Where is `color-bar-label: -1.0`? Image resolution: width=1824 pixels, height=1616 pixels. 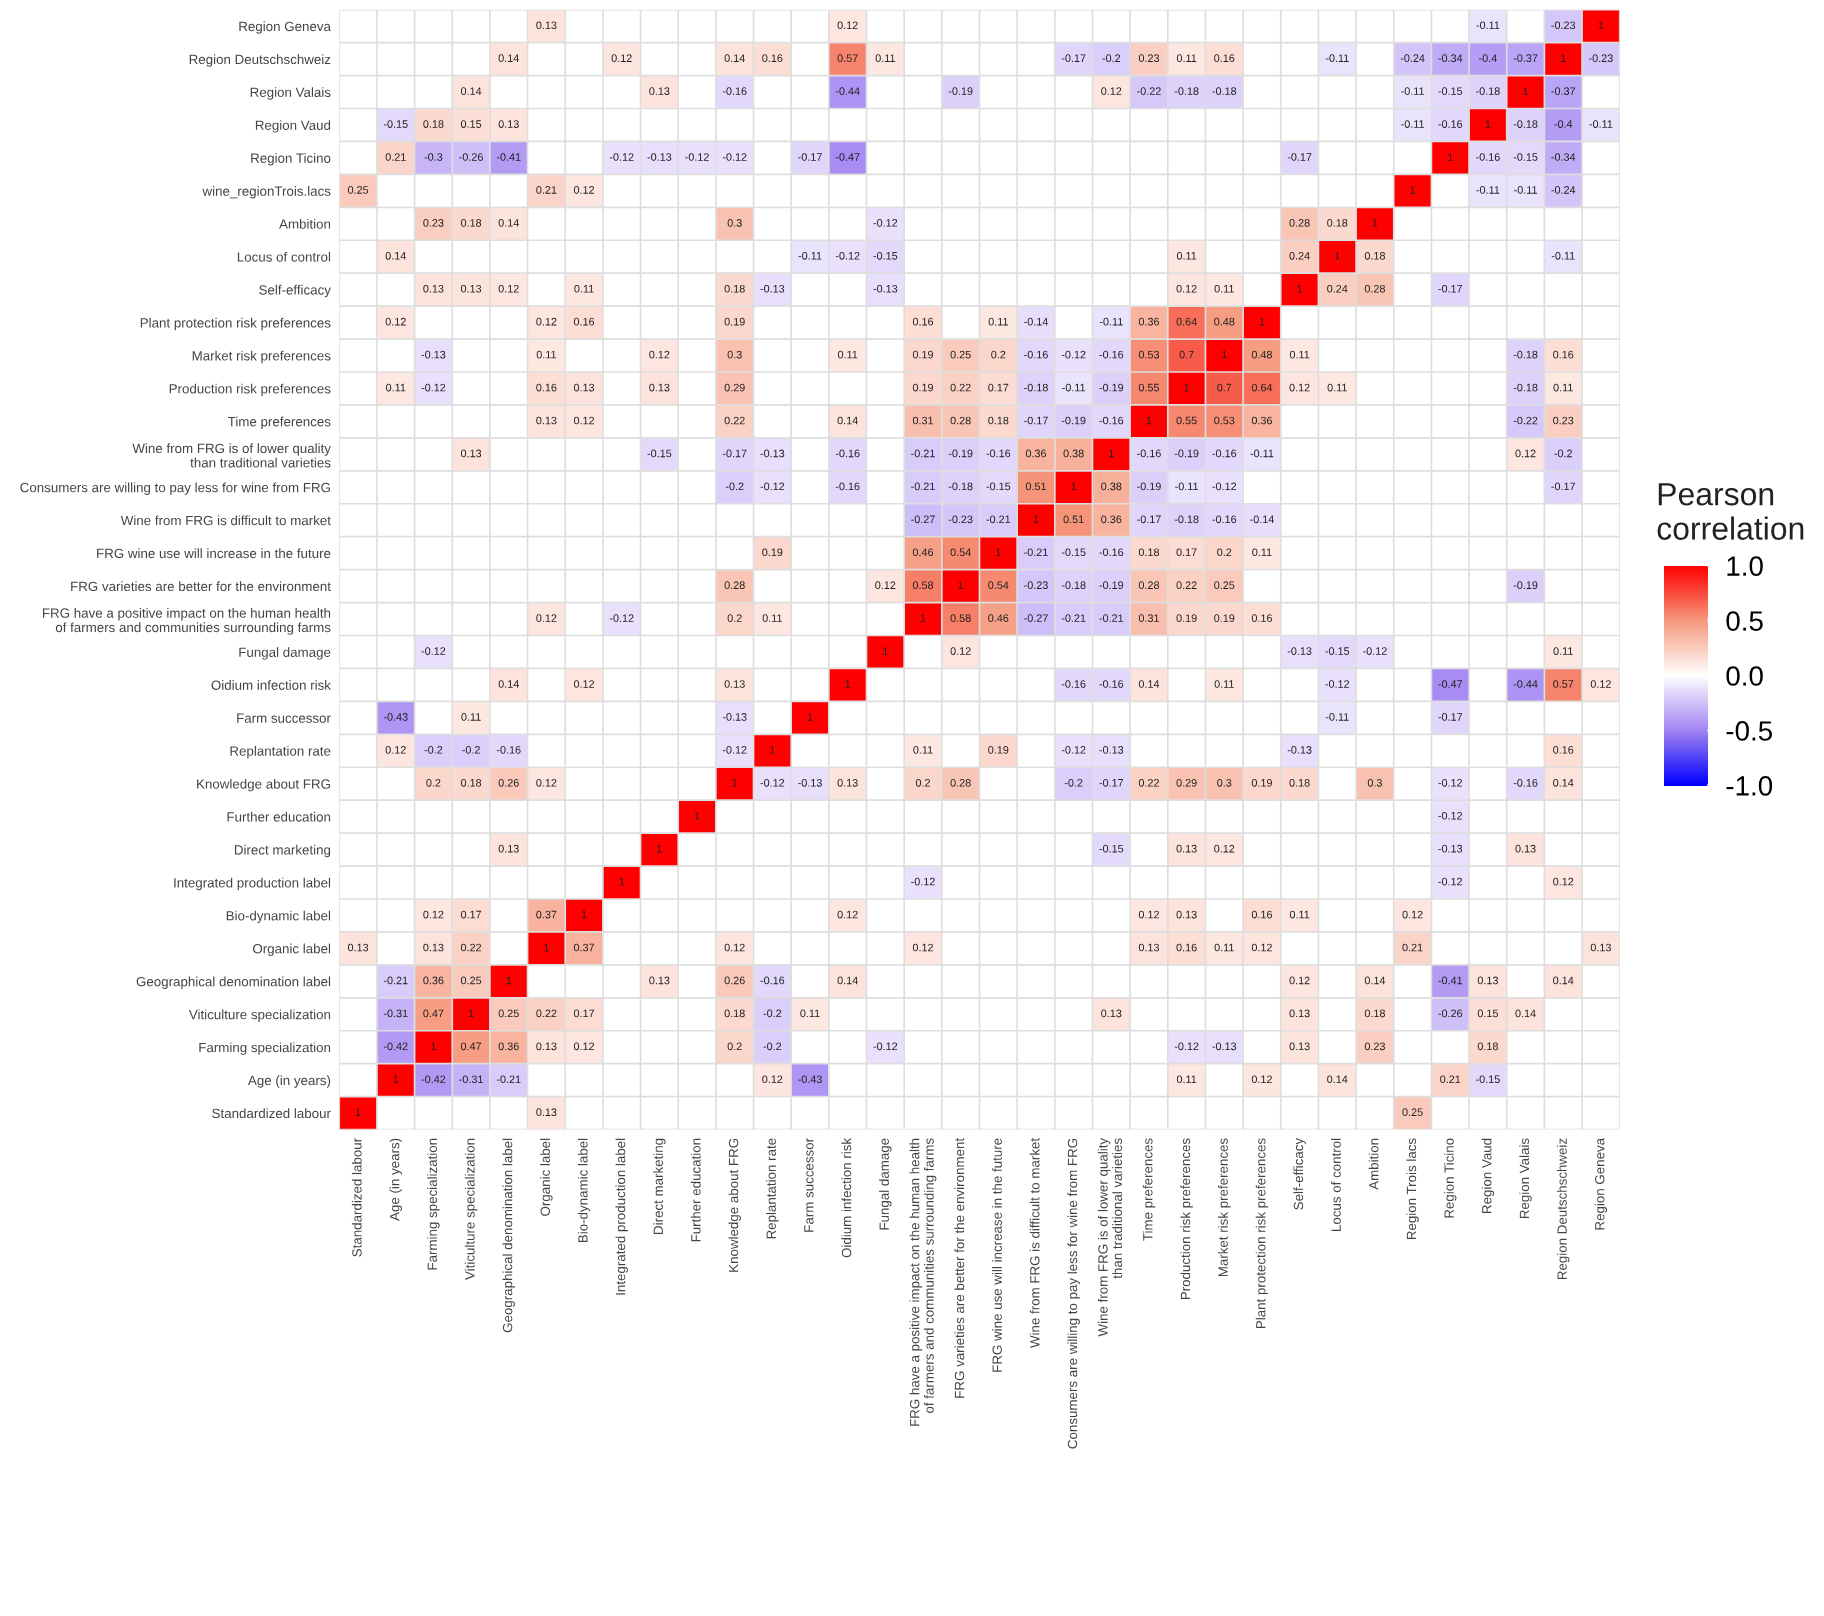 color-bar-label: -1.0 is located at coordinates (1749, 786).